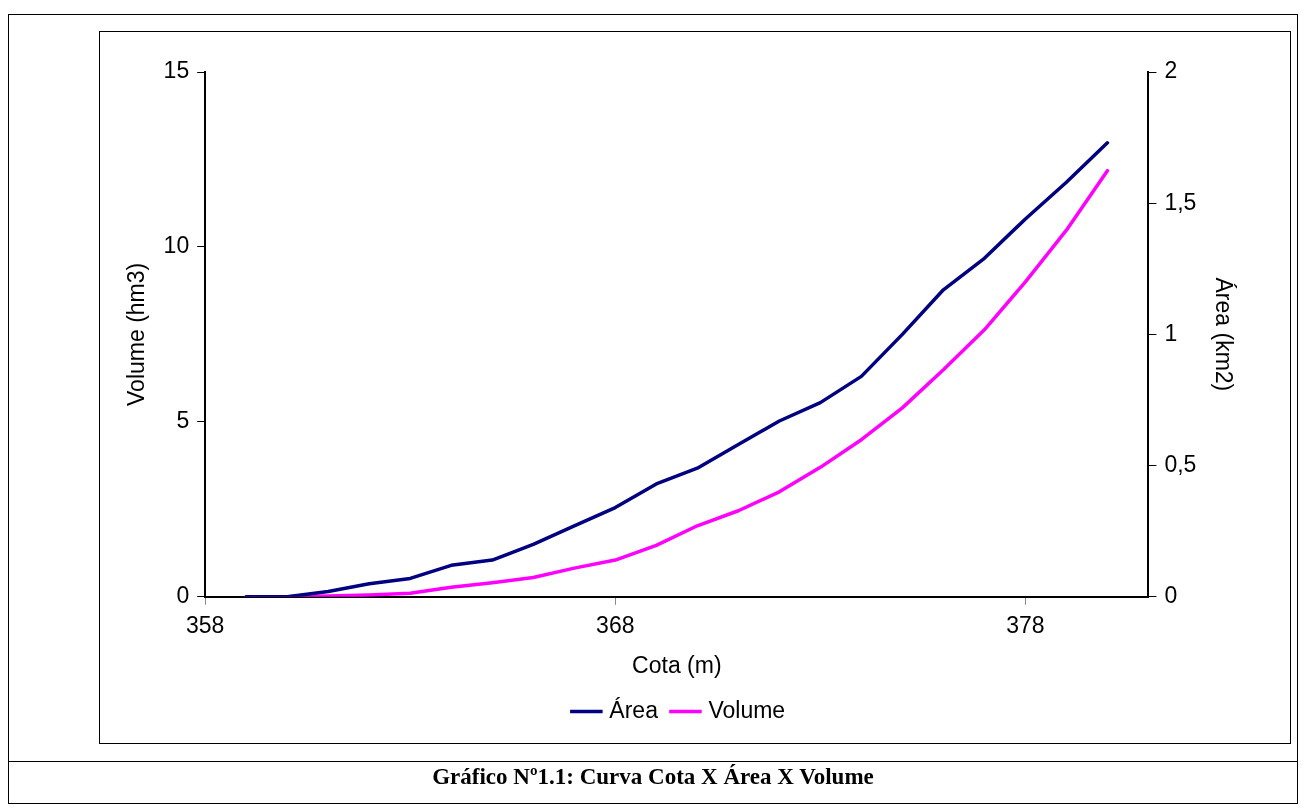 The width and height of the screenshot is (1305, 809). What do you see at coordinates (653, 777) in the screenshot?
I see `text: Gráfico Nº1.1: Curva Cota X Área X Volume` at bounding box center [653, 777].